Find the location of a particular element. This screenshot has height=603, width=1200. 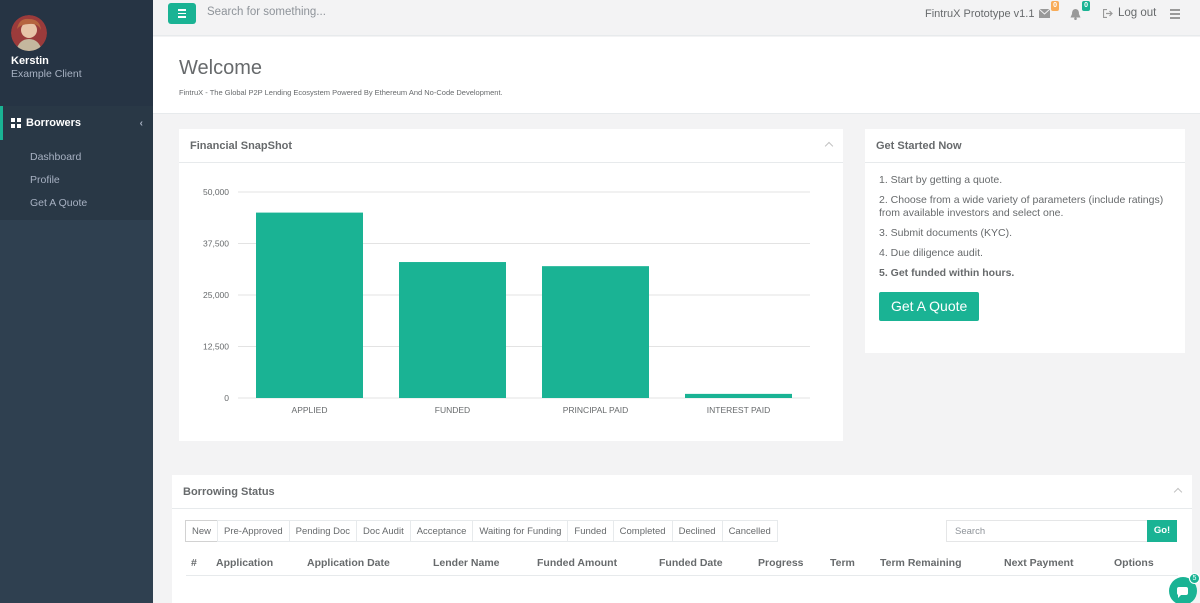

step-item: 1. Start by getting a quote. is located at coordinates (941, 180).